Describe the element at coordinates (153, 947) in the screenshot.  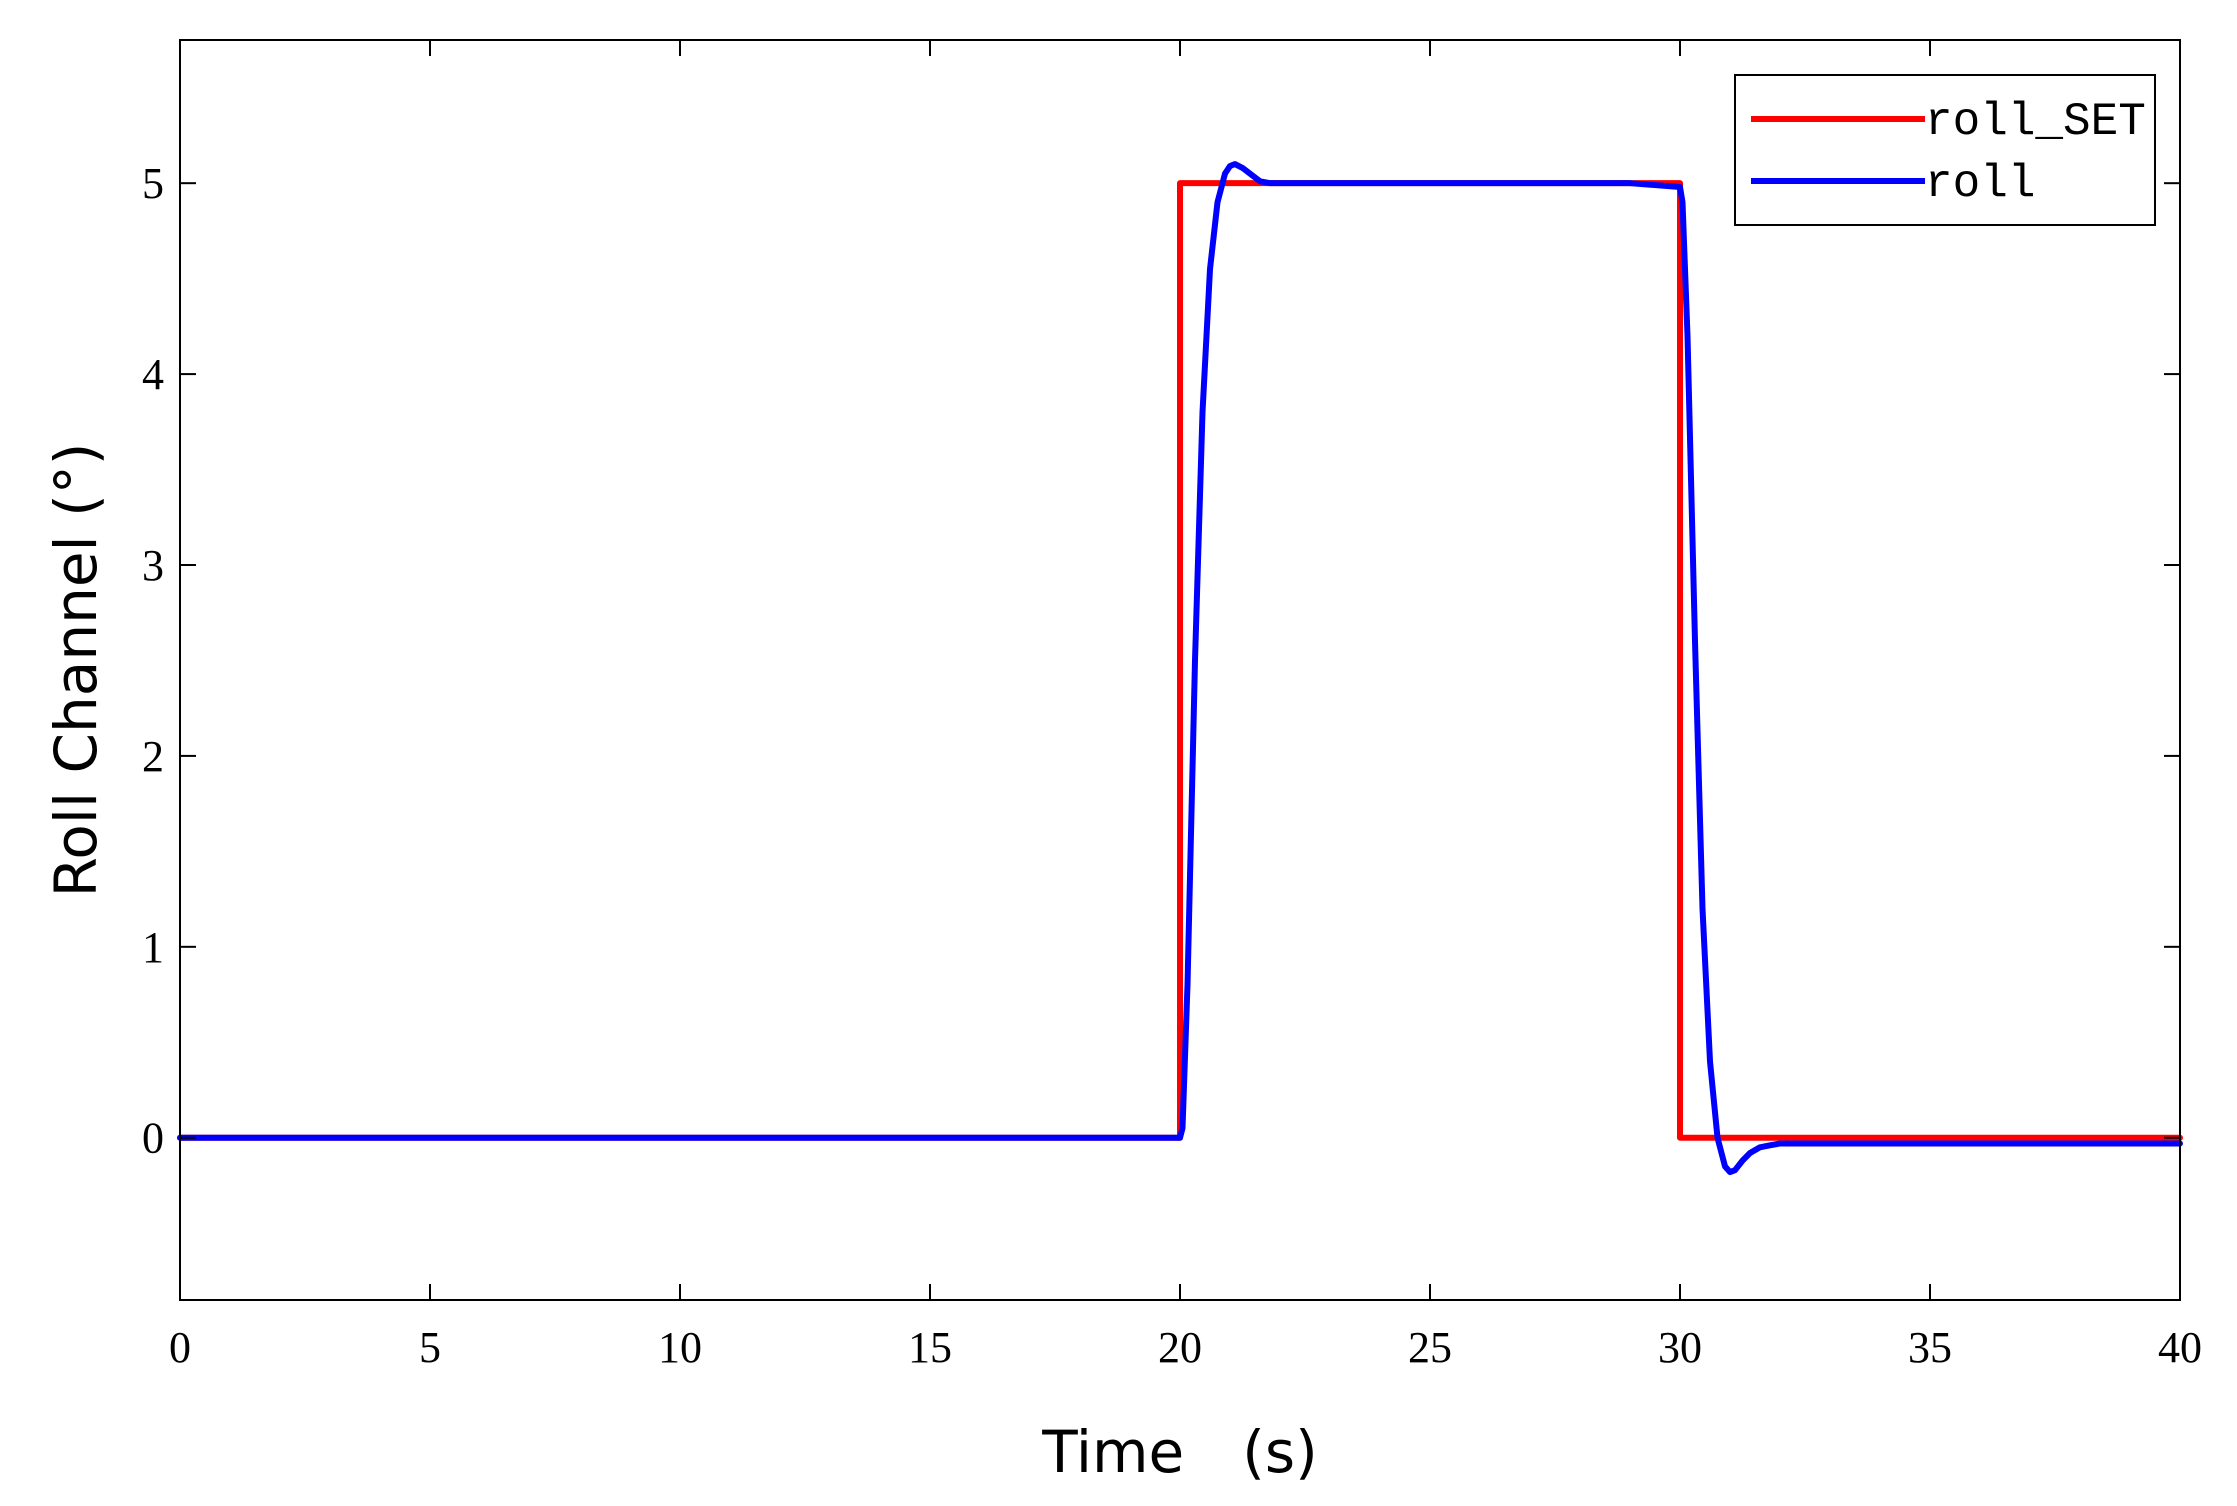
I see `y-tick-label: 1` at that location.